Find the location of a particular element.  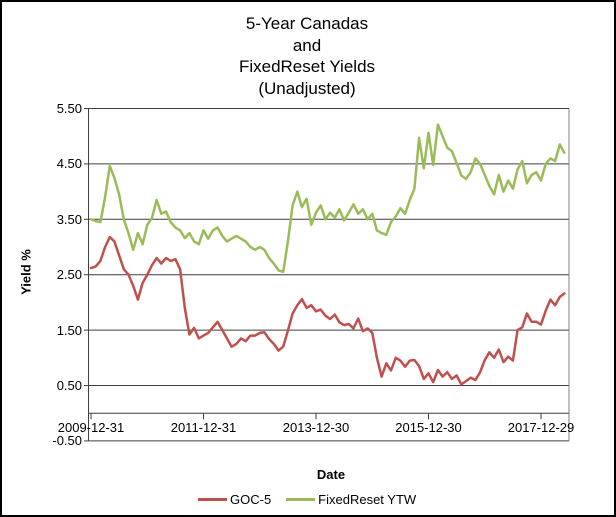

legend-swatch-goc5 is located at coordinates (212, 499).